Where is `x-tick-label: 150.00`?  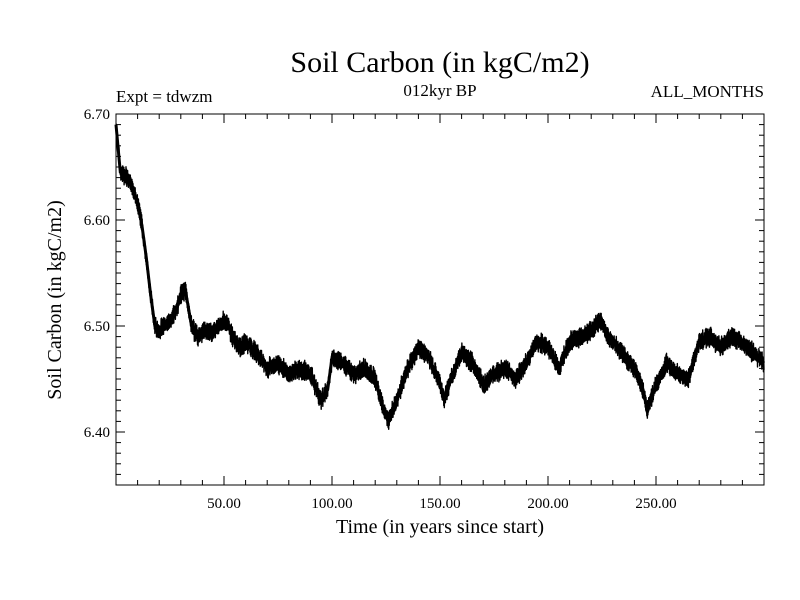
x-tick-label: 150.00 is located at coordinates (439, 504).